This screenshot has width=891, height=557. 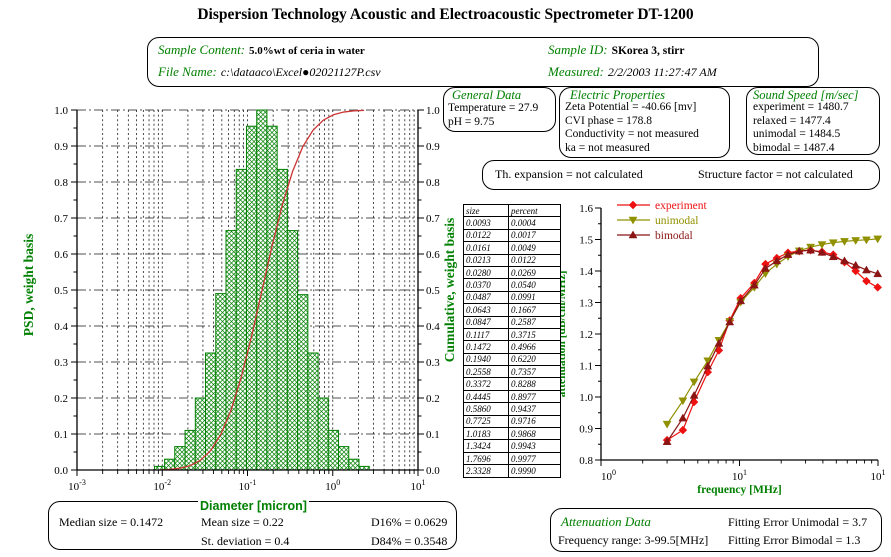 I want to click on legend: experiment unimodal bimodal, so click(x=662, y=221).